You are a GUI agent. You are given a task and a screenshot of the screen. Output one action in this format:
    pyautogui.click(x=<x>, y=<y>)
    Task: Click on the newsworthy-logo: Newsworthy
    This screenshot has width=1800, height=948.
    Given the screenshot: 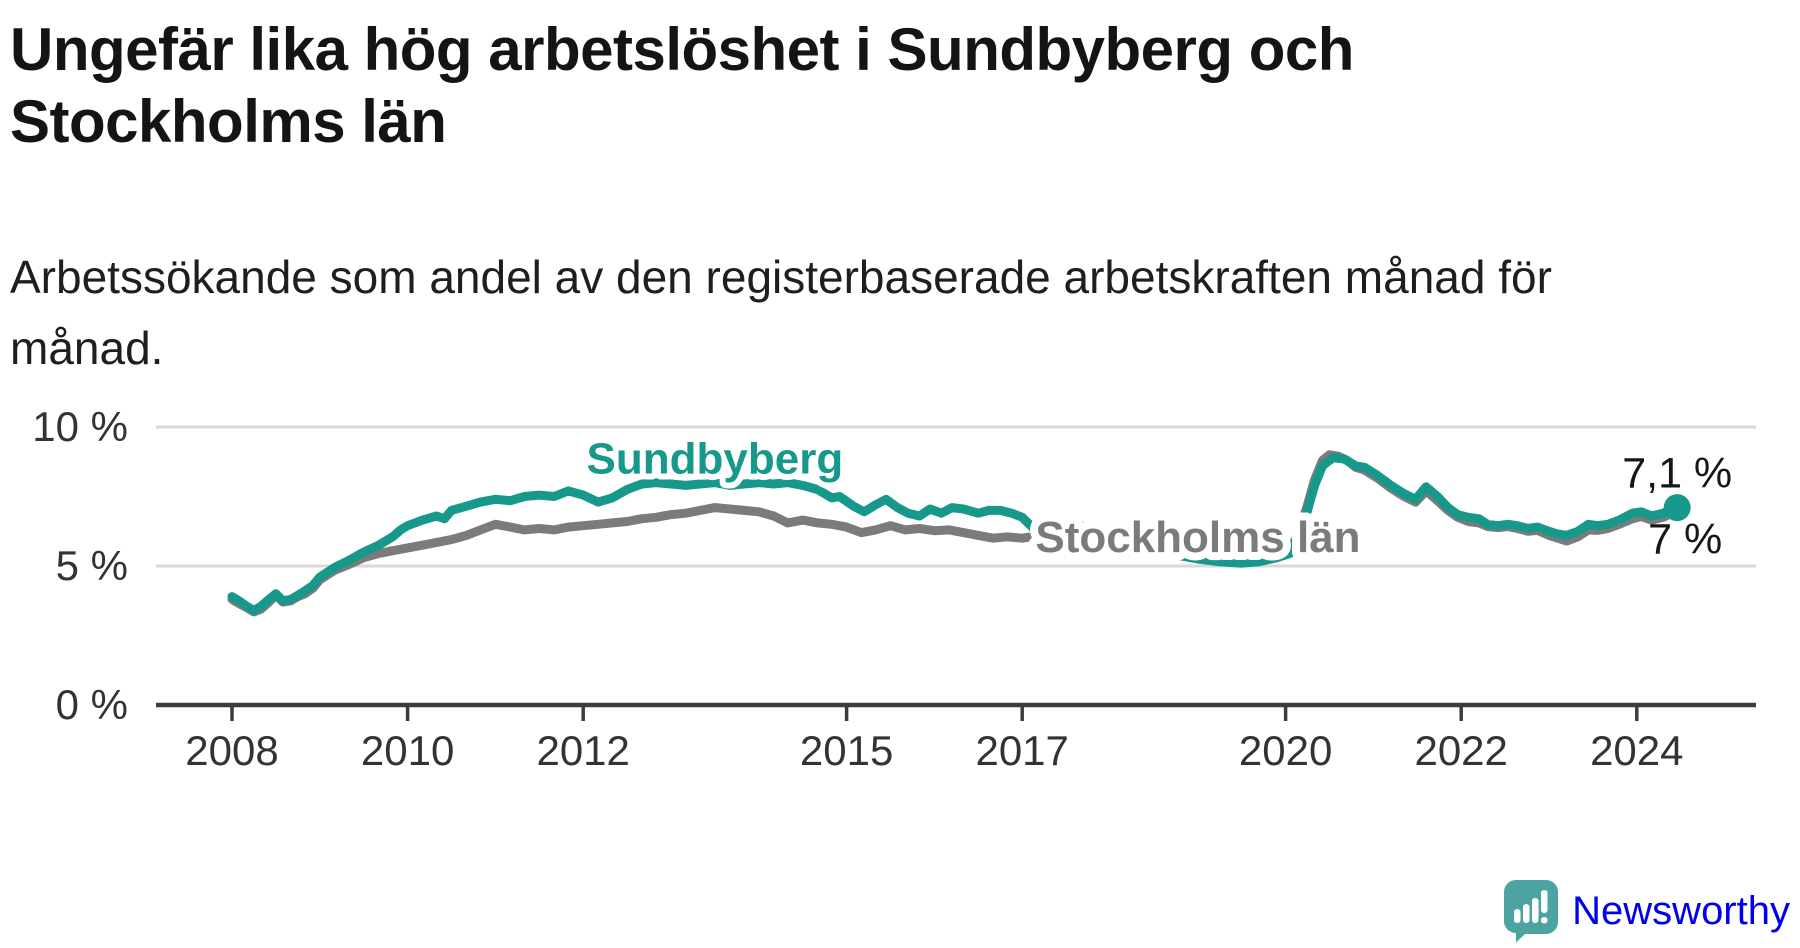 What is the action you would take?
    pyautogui.click(x=1646, y=911)
    